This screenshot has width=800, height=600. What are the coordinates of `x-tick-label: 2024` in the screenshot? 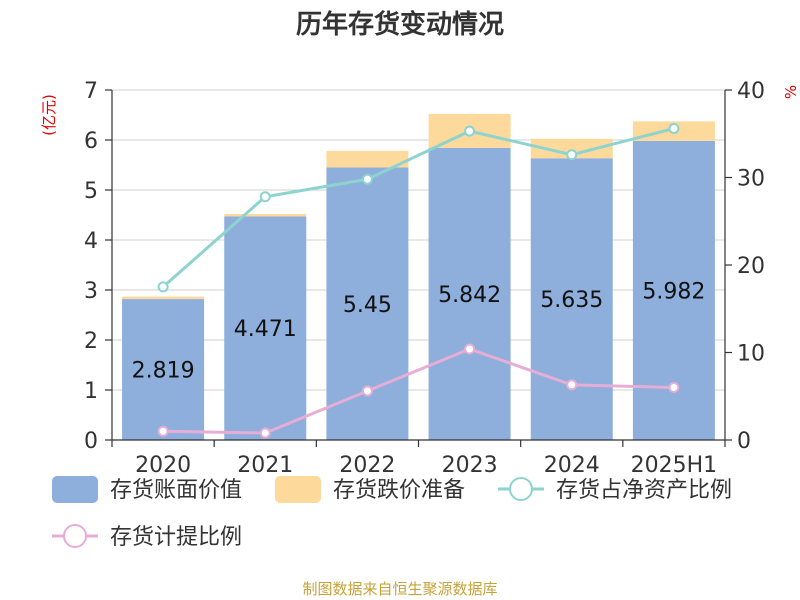 It's located at (572, 465).